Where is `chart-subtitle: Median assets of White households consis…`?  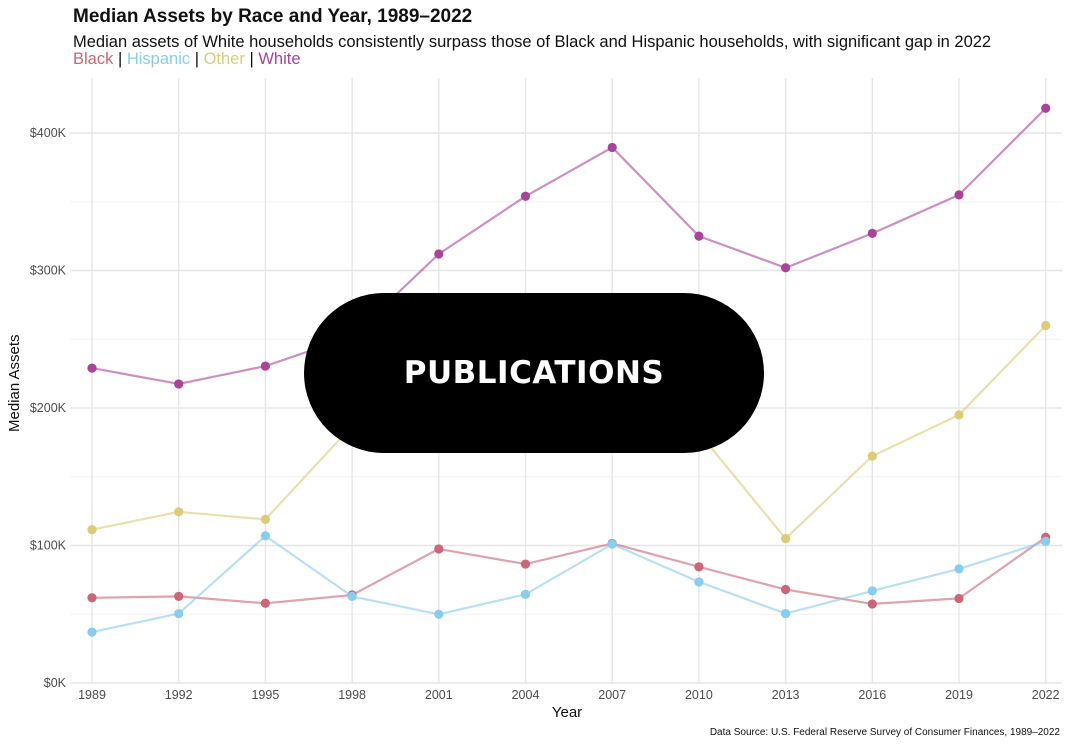
chart-subtitle: Median assets of White households consis… is located at coordinates (532, 42).